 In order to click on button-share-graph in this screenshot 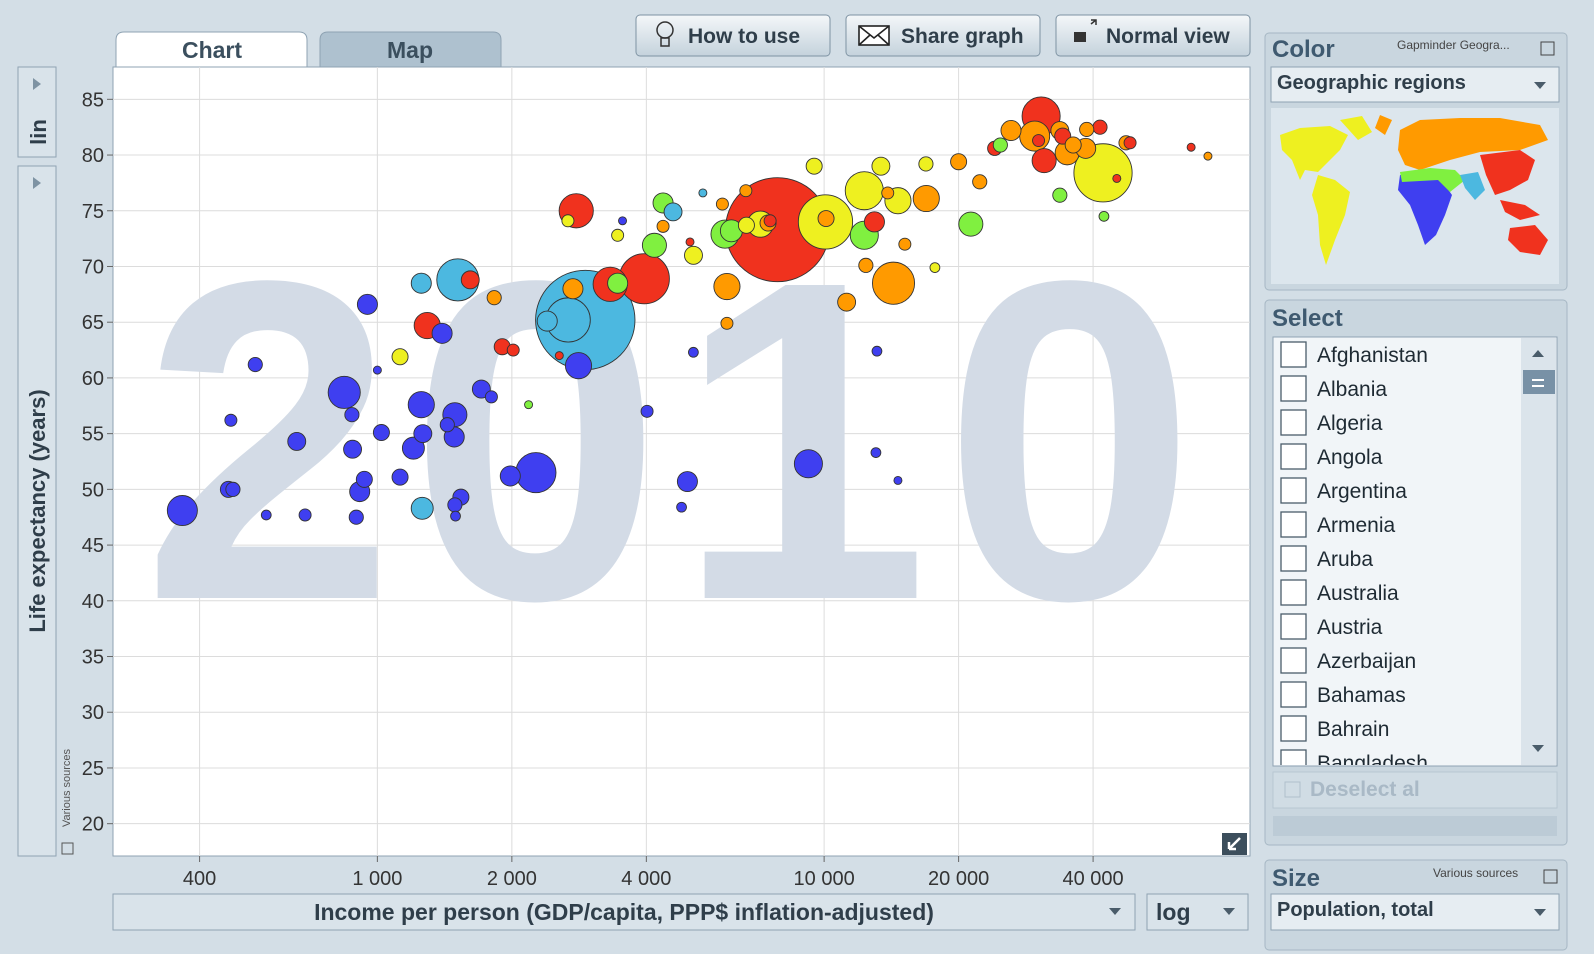, I will do `click(943, 35)`.